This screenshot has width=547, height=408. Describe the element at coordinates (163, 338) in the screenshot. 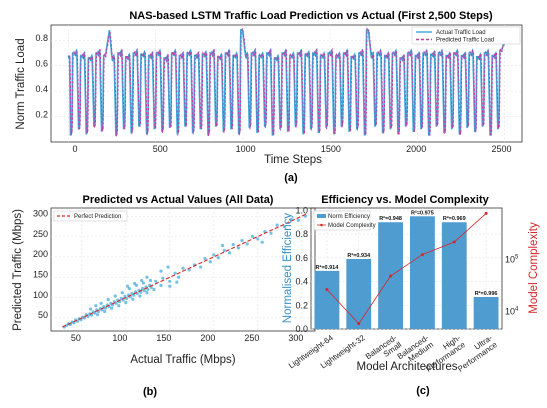

I see `chart-b-xtick: 150` at that location.